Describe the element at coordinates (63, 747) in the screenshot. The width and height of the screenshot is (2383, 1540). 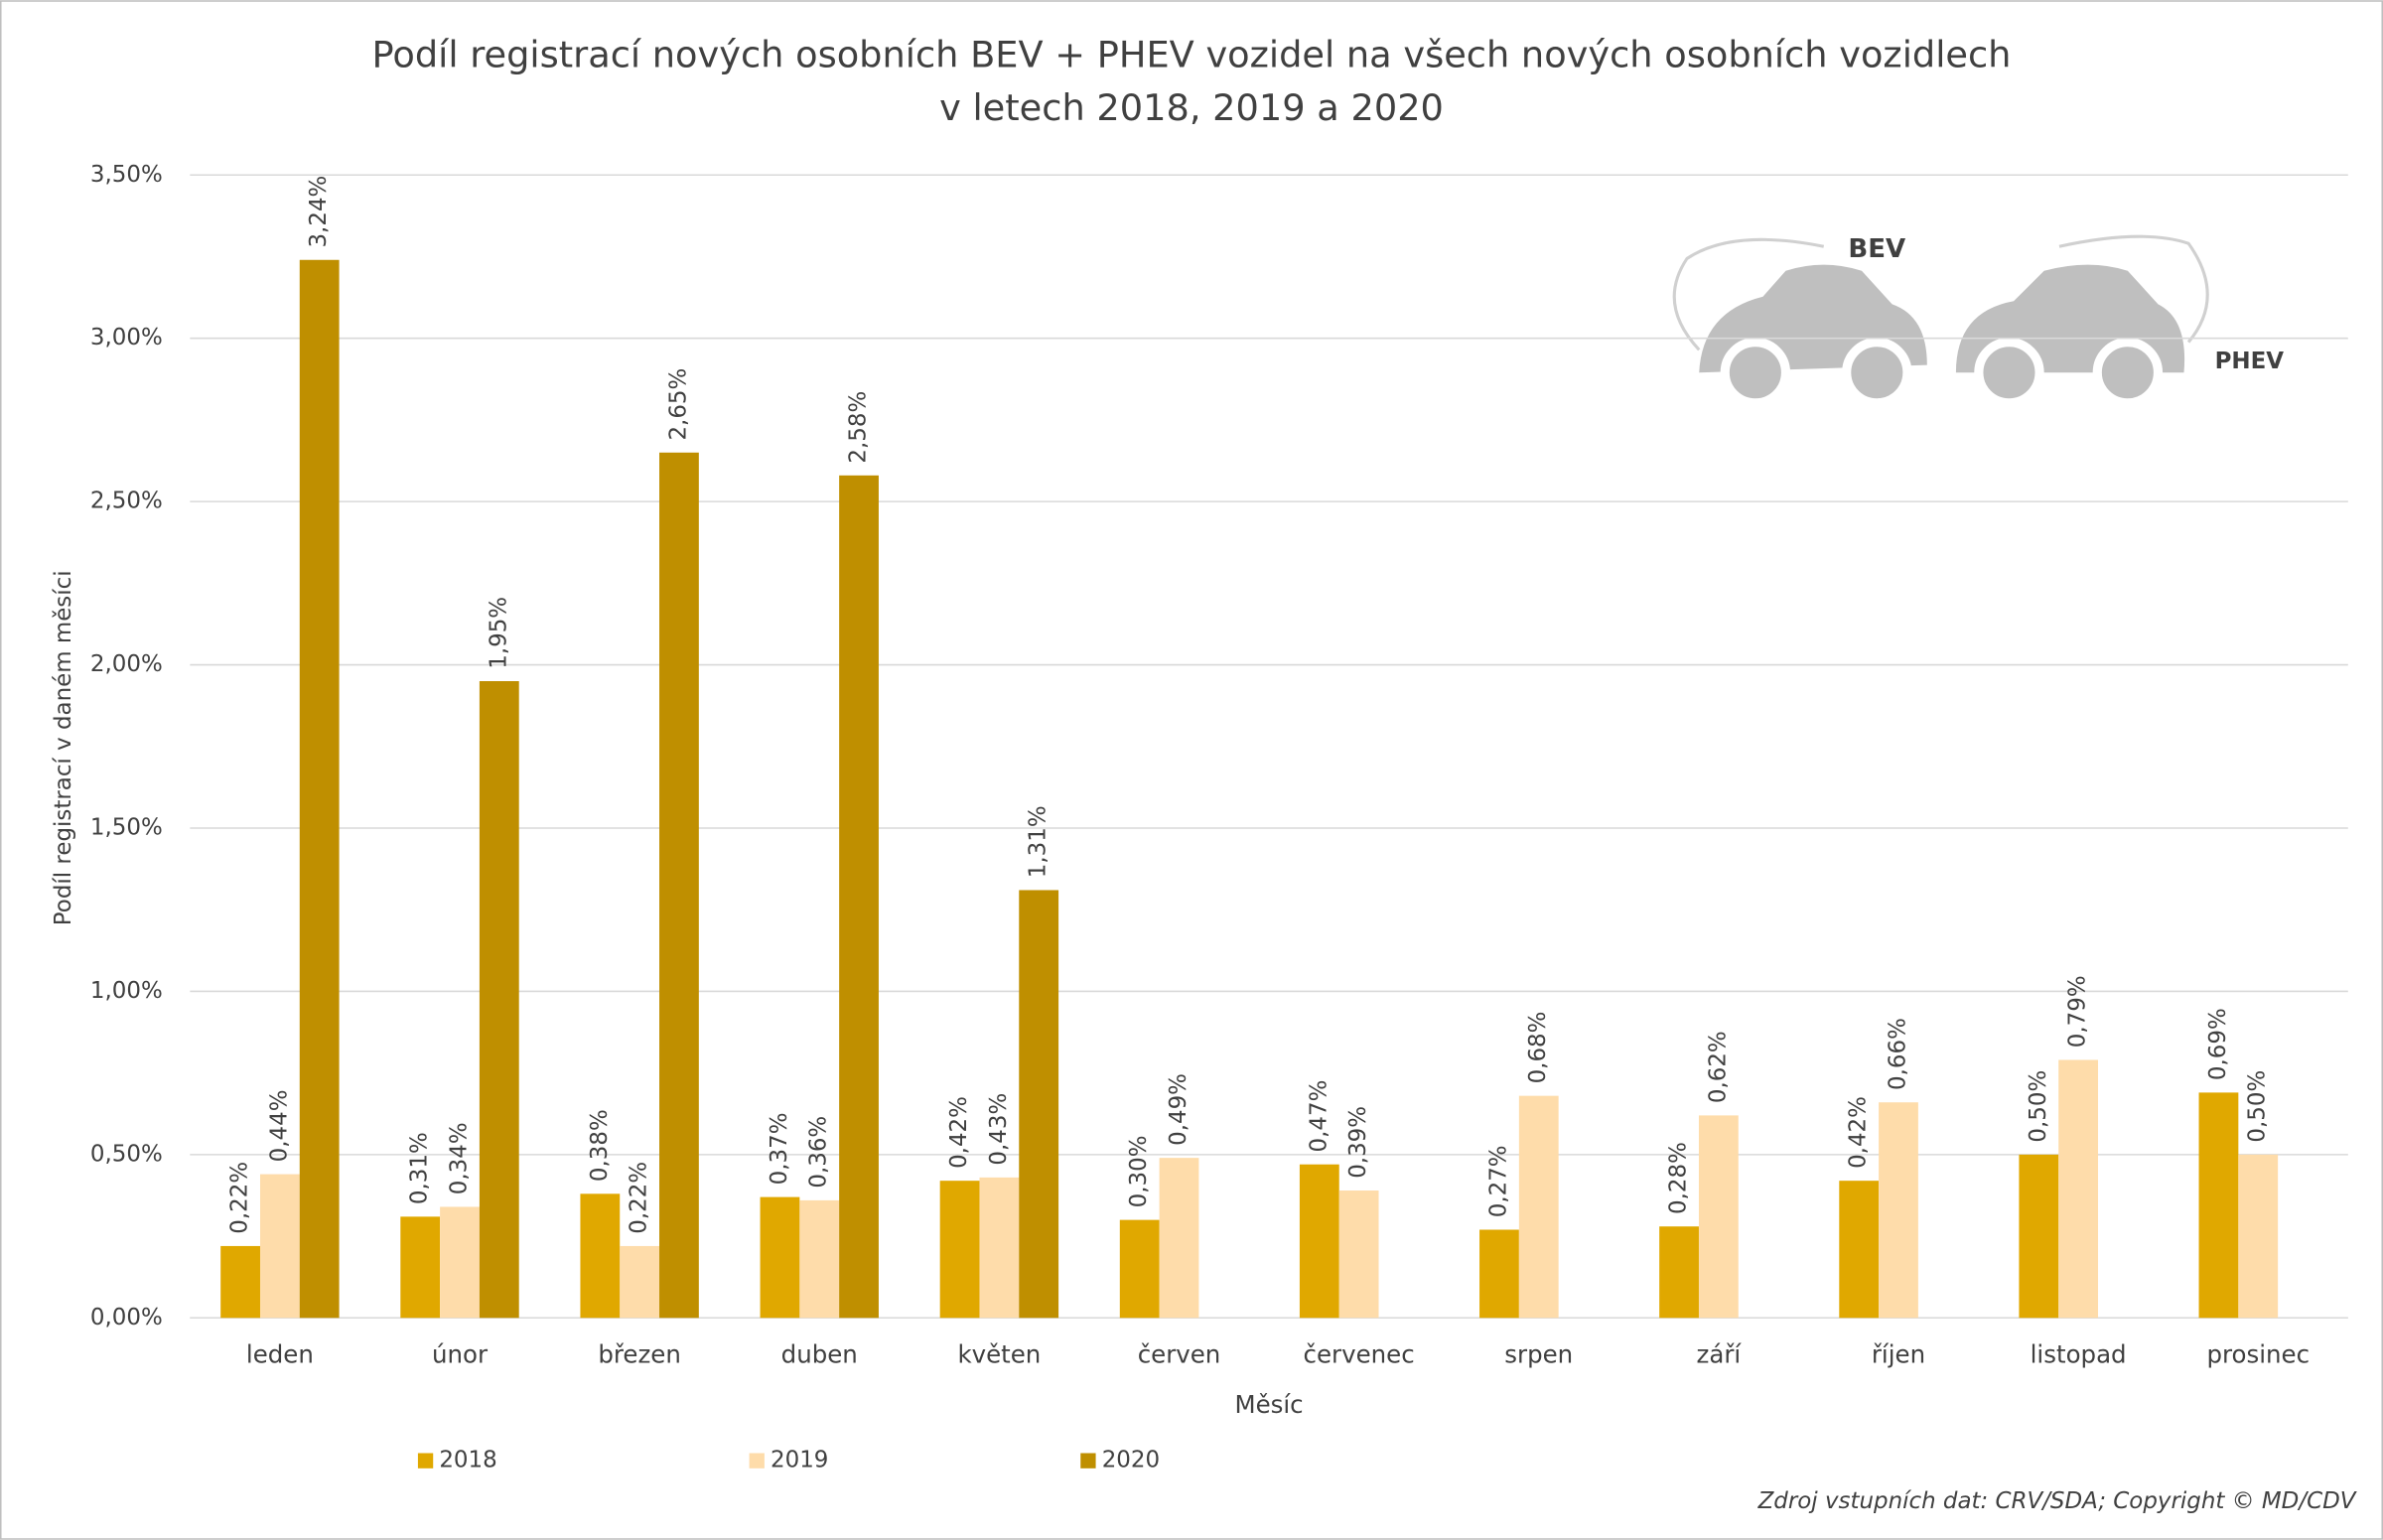
I see `y-axis-label: Podíl registrací v daném měsíci` at that location.